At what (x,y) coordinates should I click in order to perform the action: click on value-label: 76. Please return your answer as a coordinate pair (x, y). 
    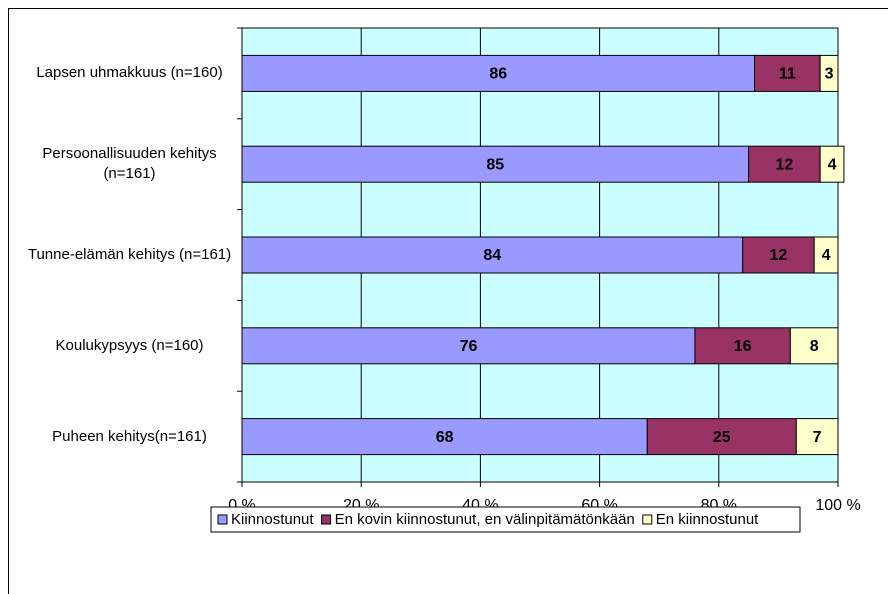
    Looking at the image, I should click on (469, 346).